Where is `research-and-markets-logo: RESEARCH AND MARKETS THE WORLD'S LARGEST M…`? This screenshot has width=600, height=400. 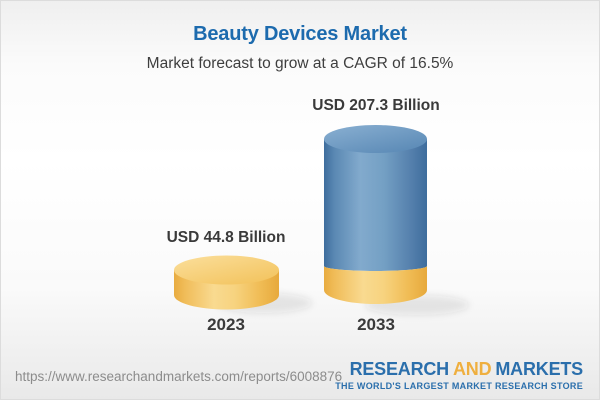
research-and-markets-logo: RESEARCH AND MARKETS THE WORLD'S LARGEST M… is located at coordinates (459, 375).